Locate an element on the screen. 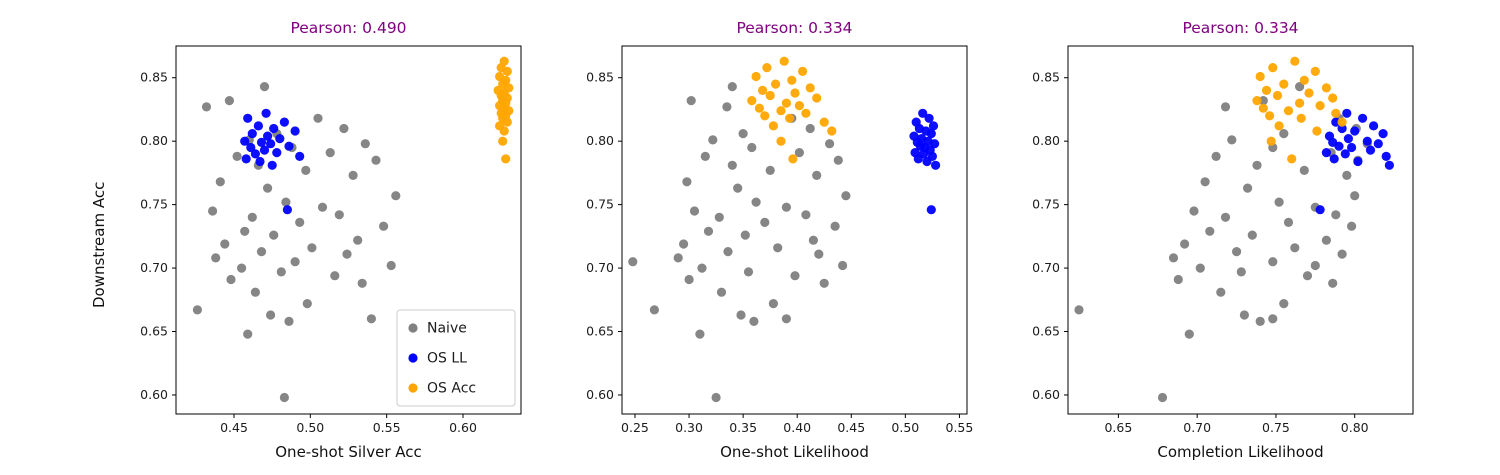  y-axis-label: Downstream Acc is located at coordinates (99, 244).